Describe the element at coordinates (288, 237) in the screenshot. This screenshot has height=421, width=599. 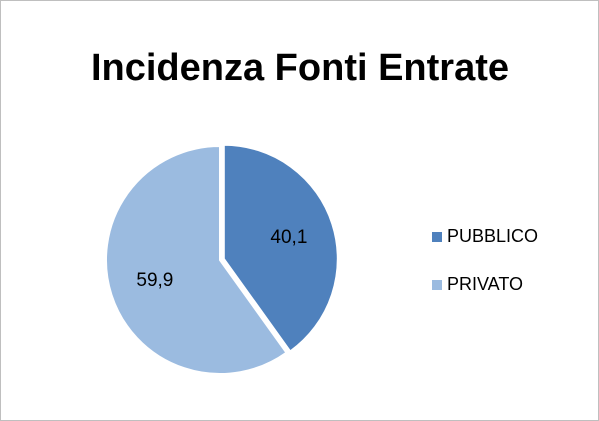
I see `data-label: 40,1` at that location.